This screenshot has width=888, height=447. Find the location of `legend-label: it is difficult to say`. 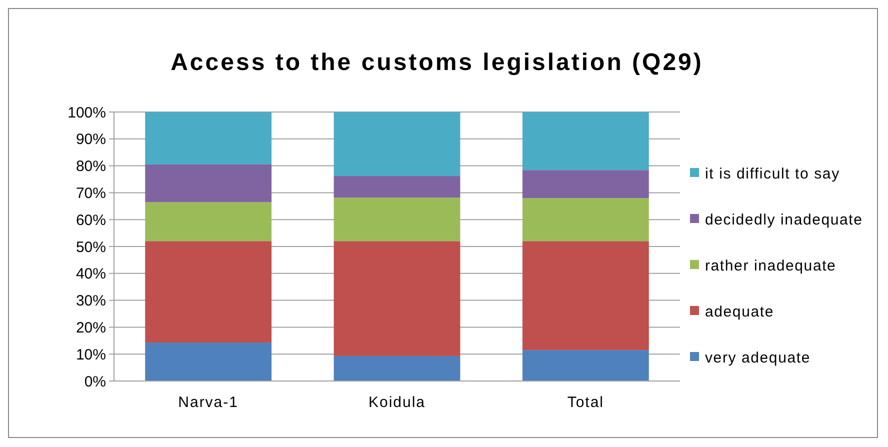

legend-label: it is difficult to say is located at coordinates (772, 173).